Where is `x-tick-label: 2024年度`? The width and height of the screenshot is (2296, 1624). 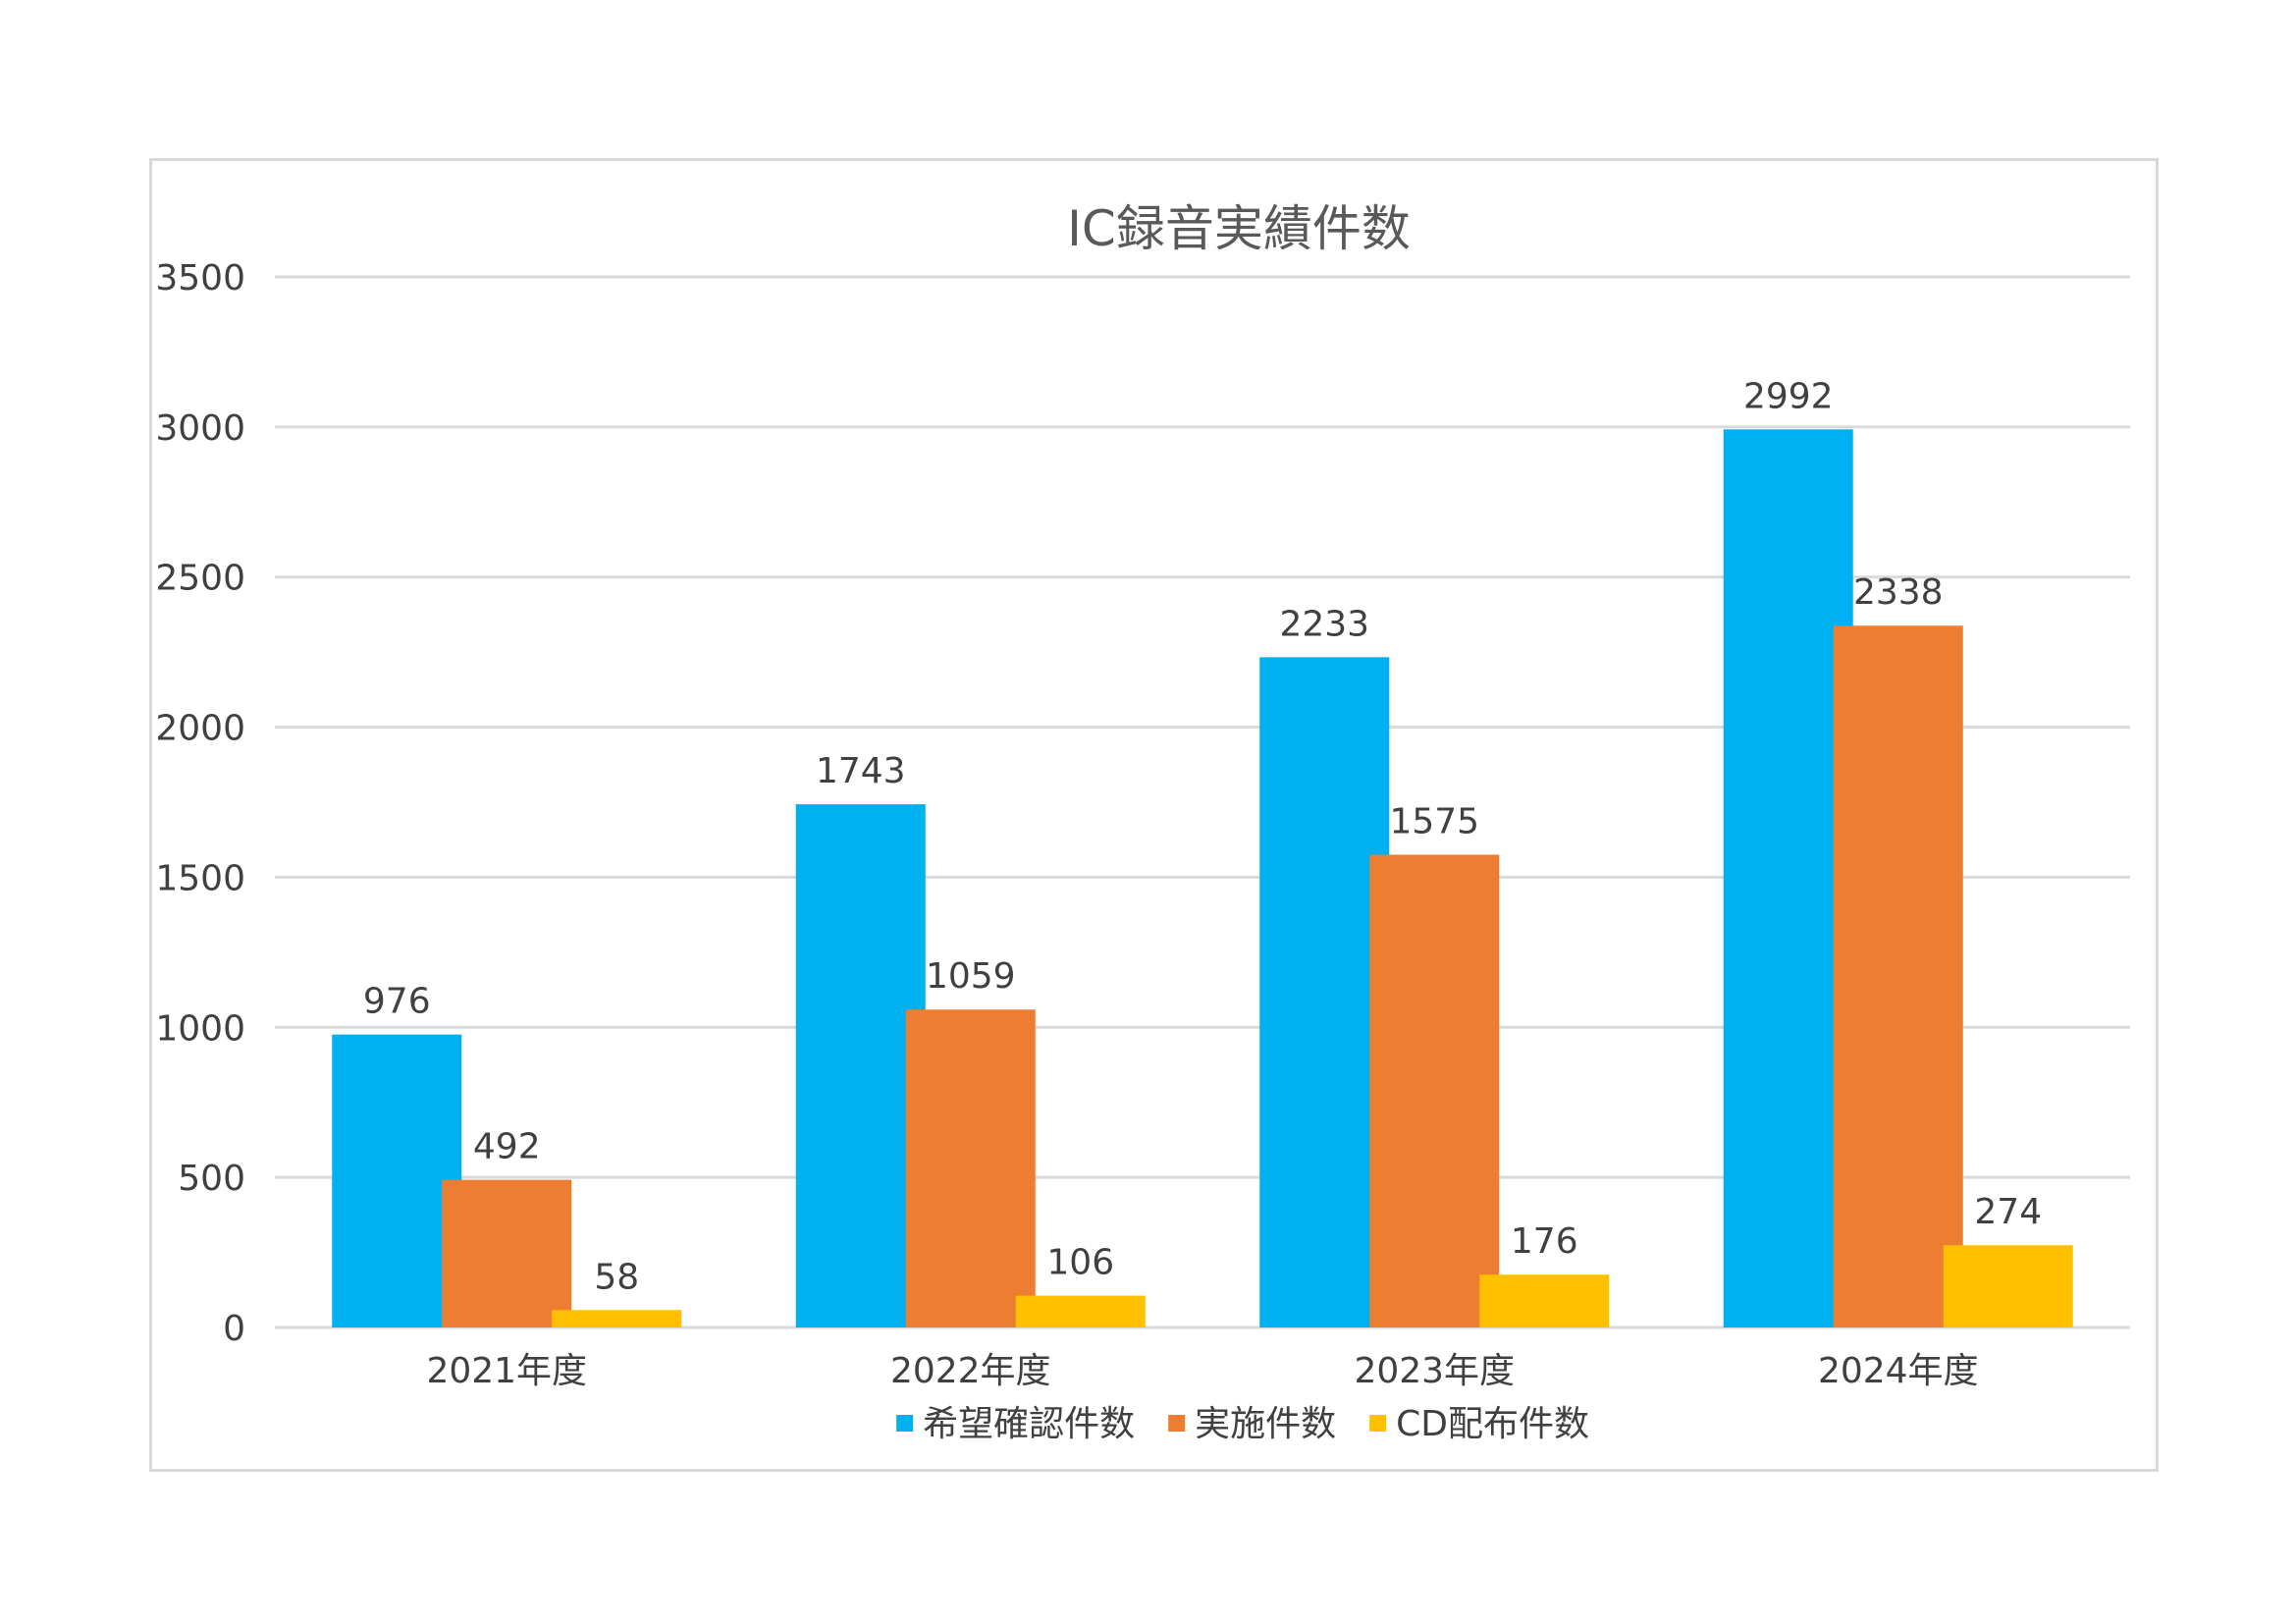 x-tick-label: 2024年度 is located at coordinates (1898, 1371).